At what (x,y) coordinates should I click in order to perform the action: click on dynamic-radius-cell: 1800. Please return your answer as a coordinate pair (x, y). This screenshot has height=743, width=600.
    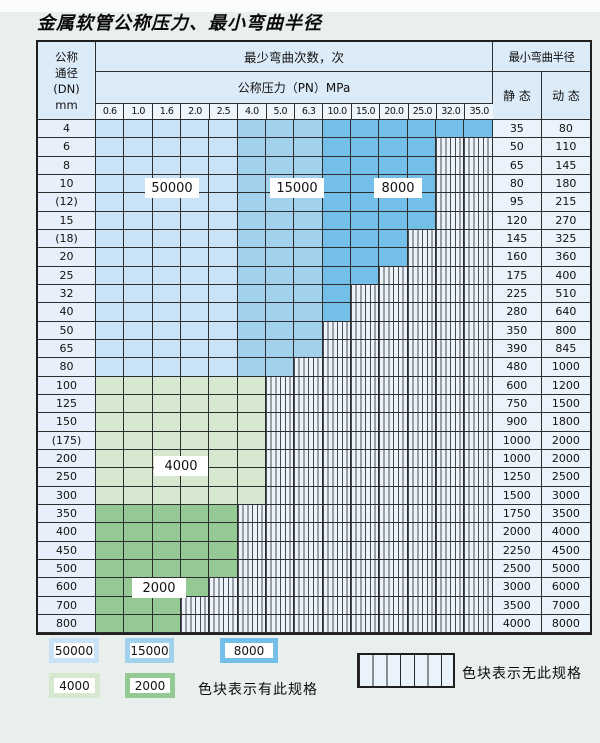
    Looking at the image, I should click on (565, 422).